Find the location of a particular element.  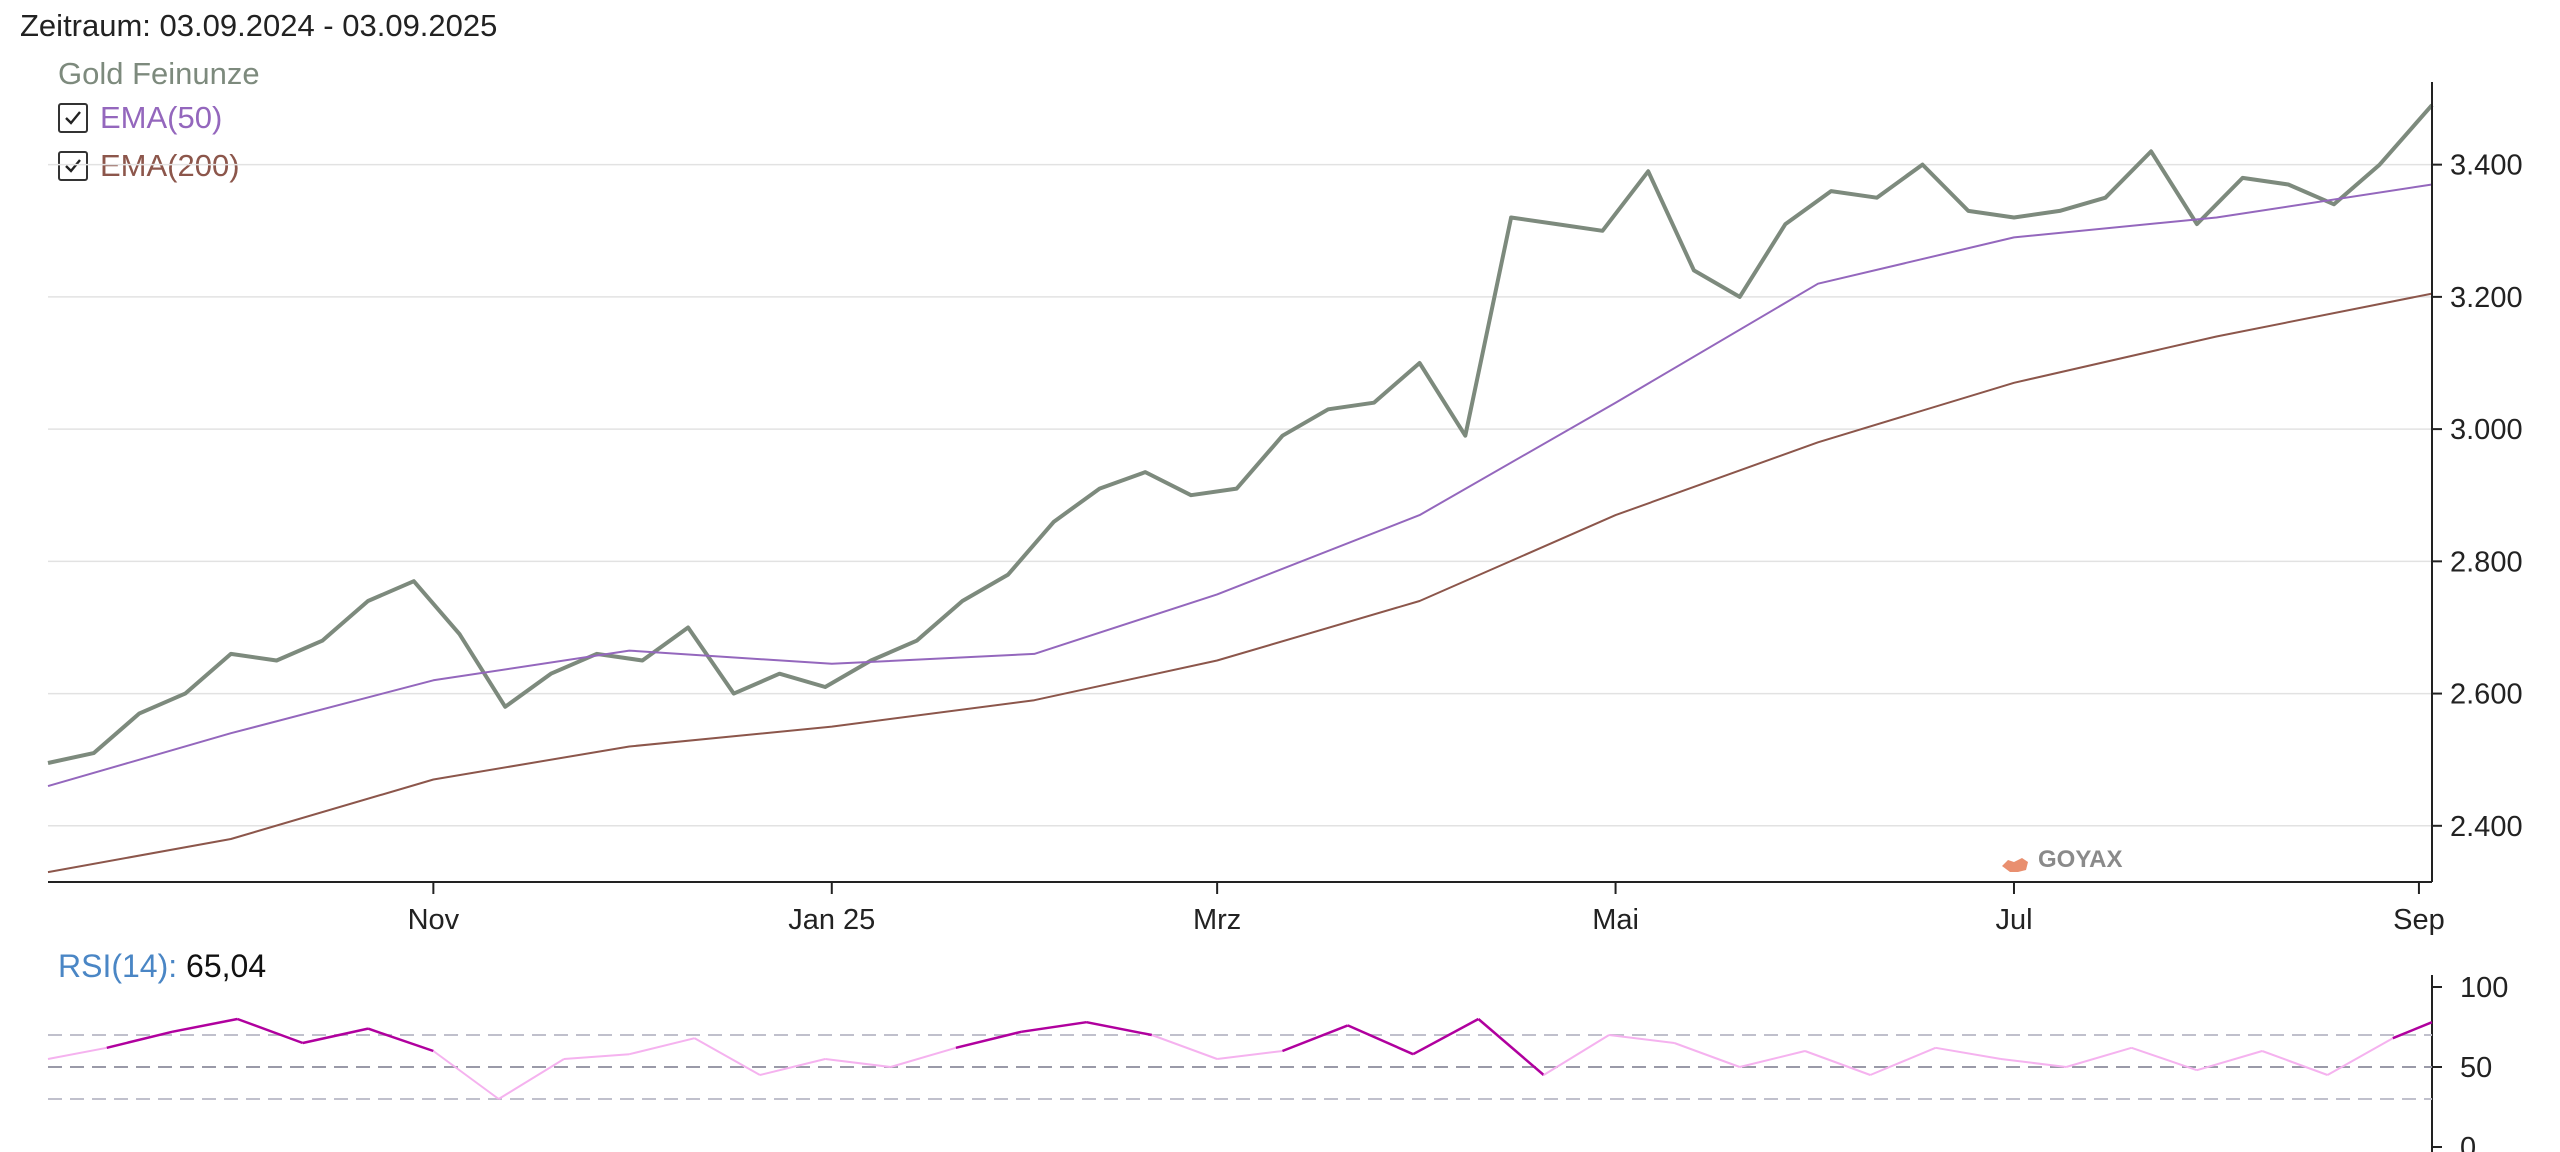

rsi-y-tick-label: 50 is located at coordinates (2476, 1068).